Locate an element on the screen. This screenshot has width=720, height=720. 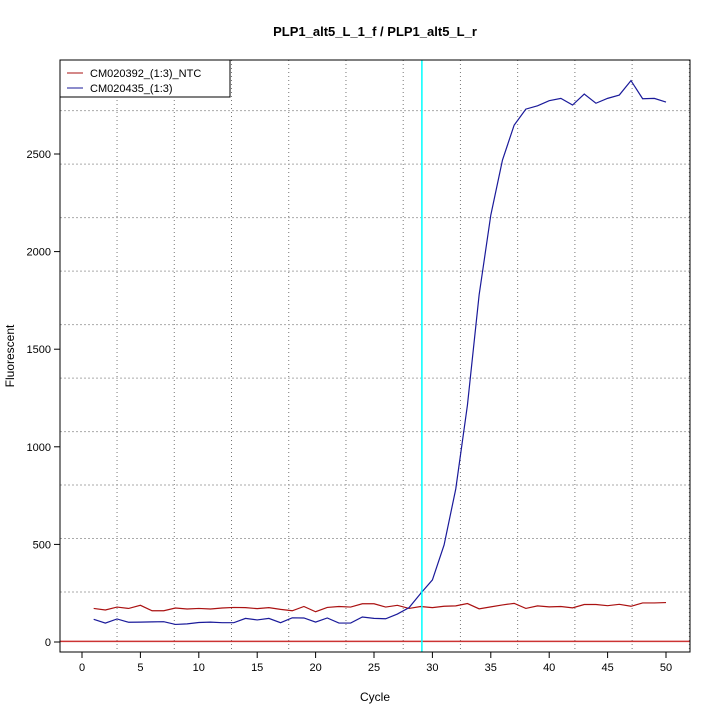
y-axis: 0 500 1000 1500 2000 2500 is located at coordinates (43, 399).